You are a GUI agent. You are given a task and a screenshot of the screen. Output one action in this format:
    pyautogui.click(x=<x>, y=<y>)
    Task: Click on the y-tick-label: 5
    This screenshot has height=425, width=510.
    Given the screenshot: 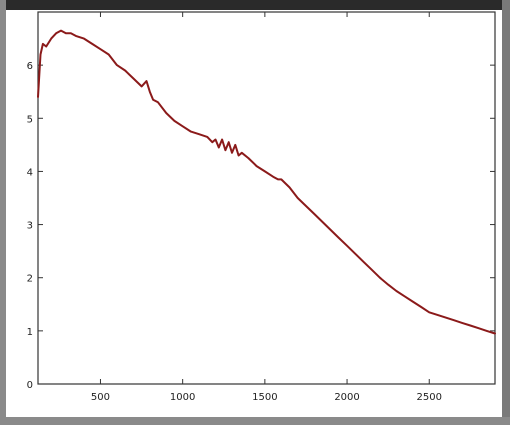 What is the action you would take?
    pyautogui.click(x=30, y=119)
    